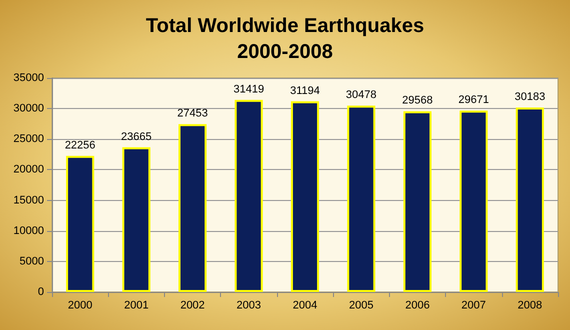  Describe the element at coordinates (361, 95) in the screenshot. I see `data-label: 30478` at that location.